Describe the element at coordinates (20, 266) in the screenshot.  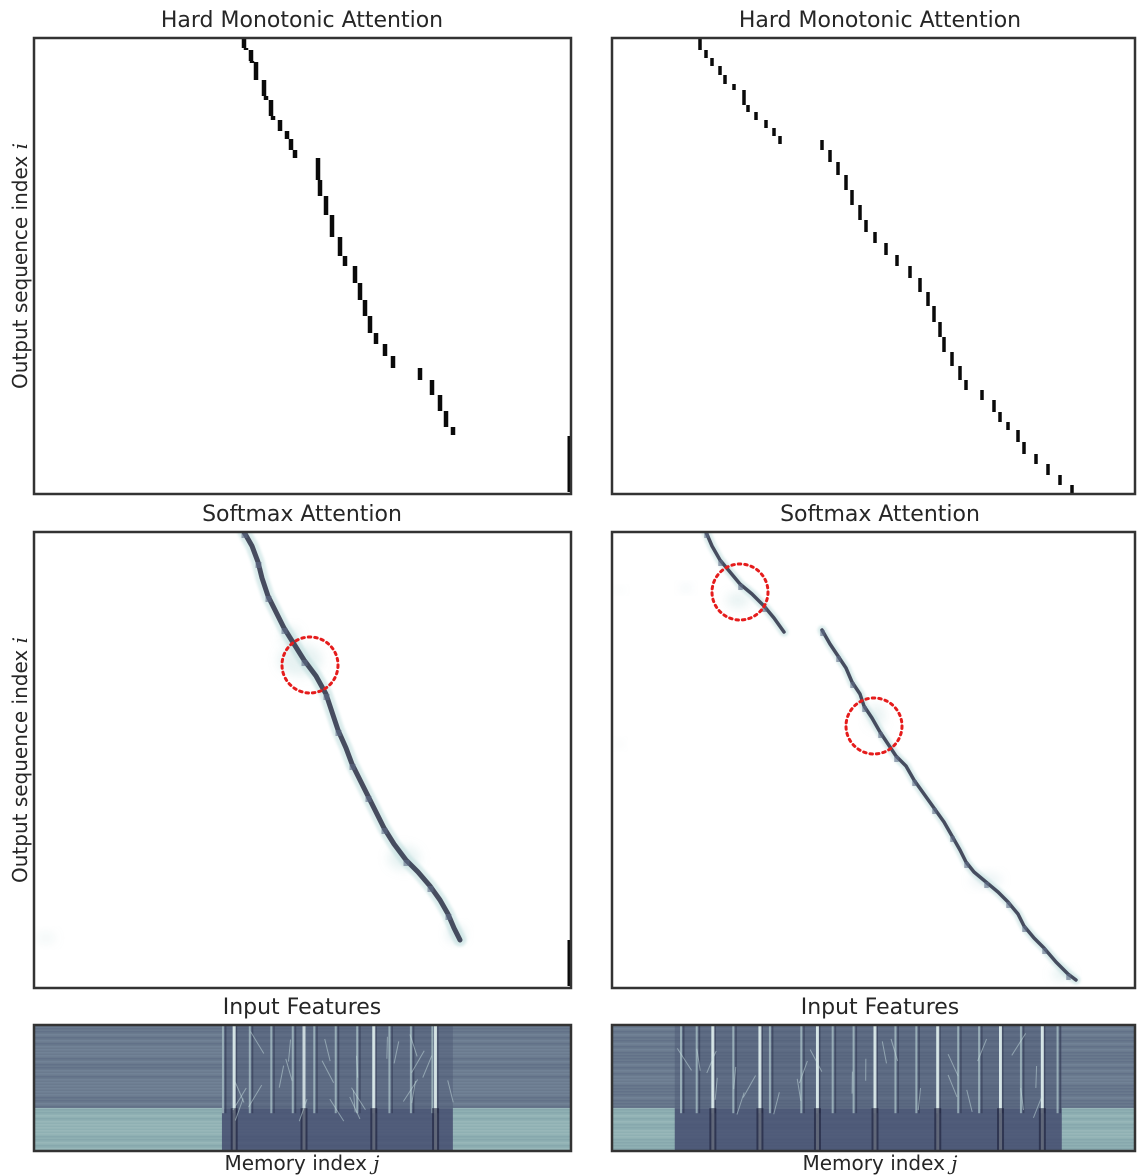
I see `y-axis-label: Output sequence index i` at that location.